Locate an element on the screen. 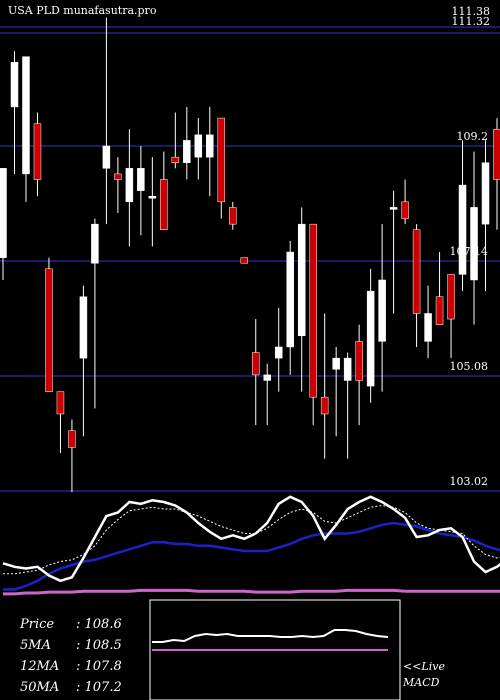  y-axis-labels: 103.02 105.08 107.14 109.2 is located at coordinates (469, 309).